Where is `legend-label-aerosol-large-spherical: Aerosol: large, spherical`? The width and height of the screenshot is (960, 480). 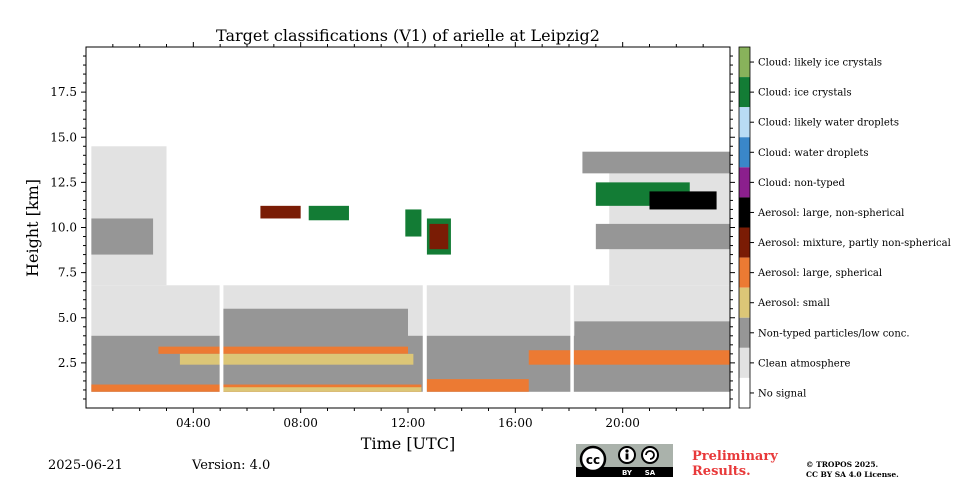 legend-label-aerosol-large-spherical: Aerosol: large, spherical is located at coordinates (819, 273).